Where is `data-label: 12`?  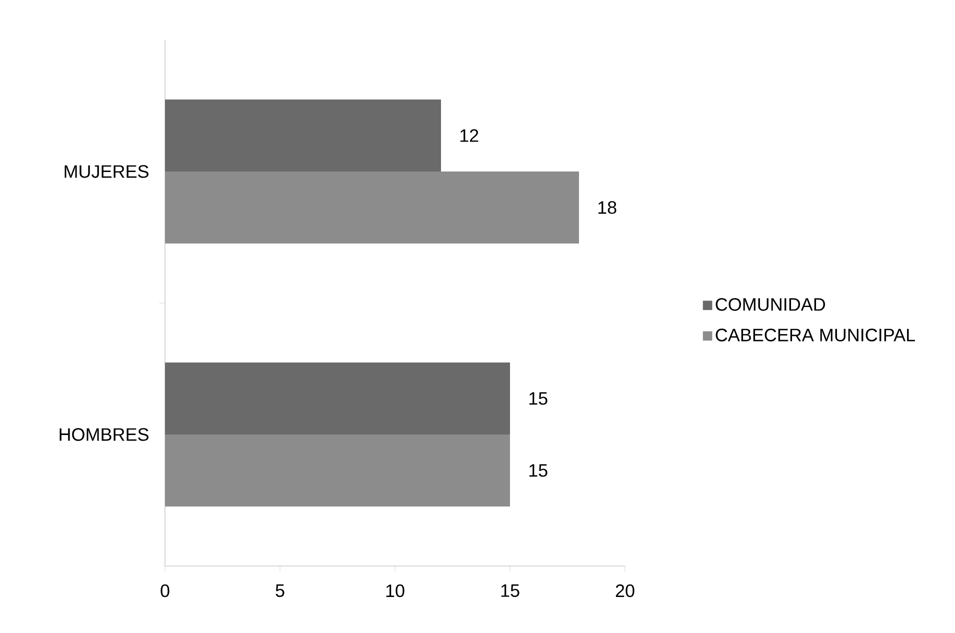
data-label: 12 is located at coordinates (469, 135).